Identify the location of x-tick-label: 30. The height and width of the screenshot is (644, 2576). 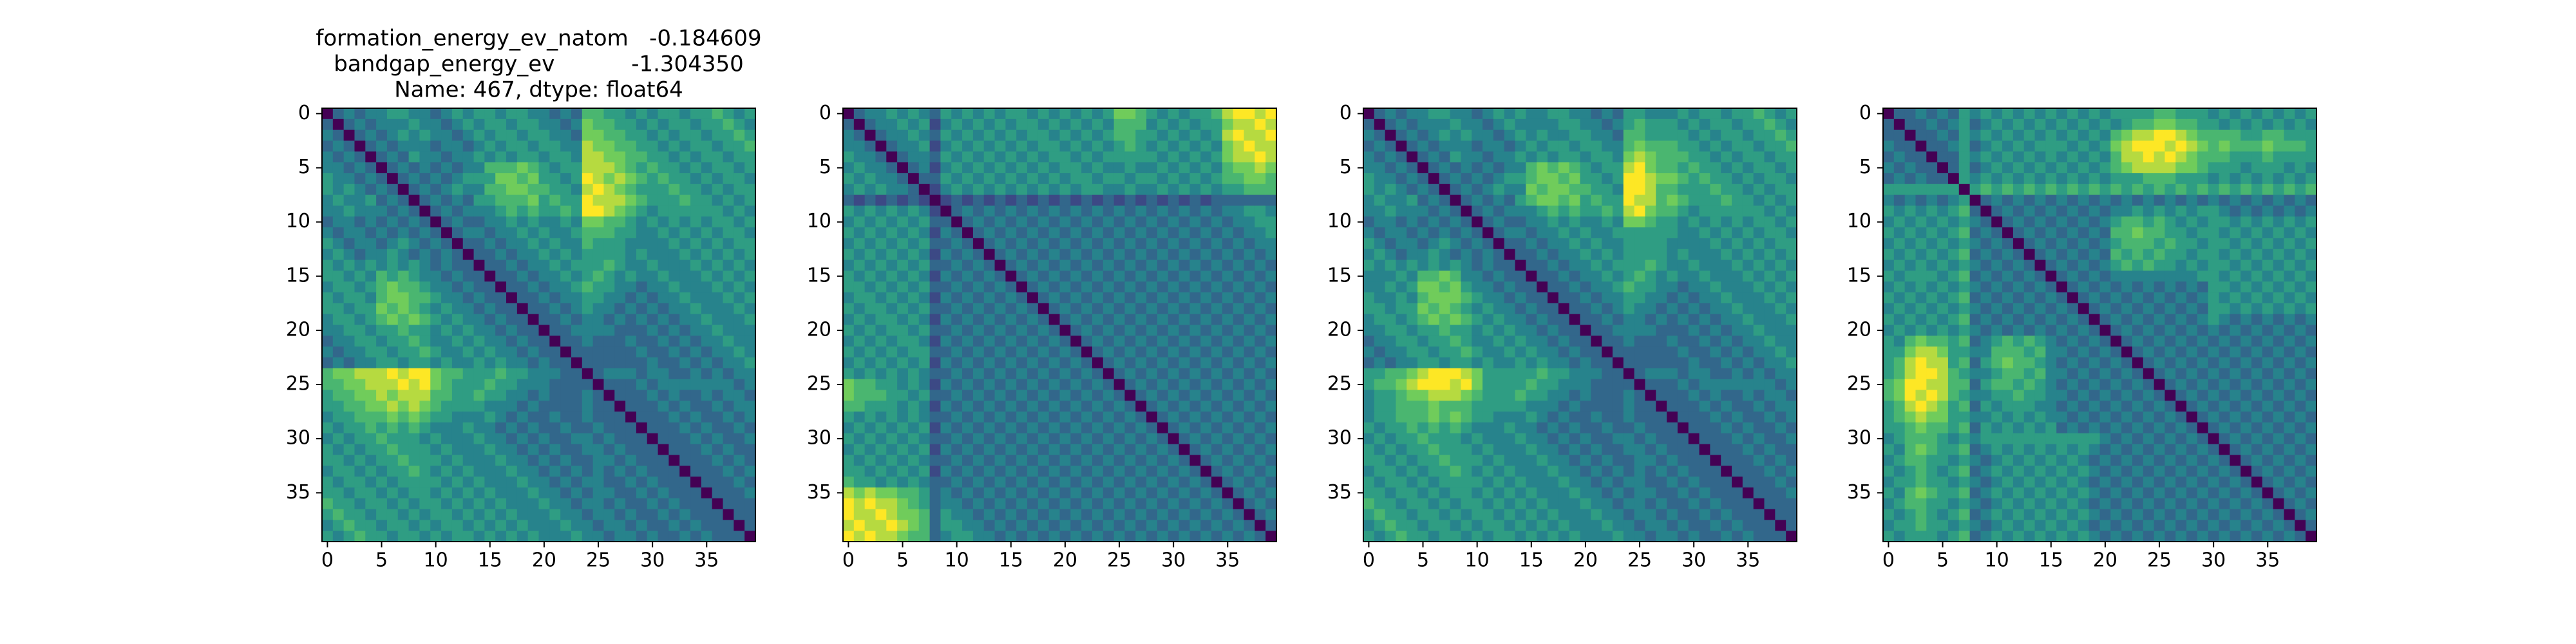
(1694, 560).